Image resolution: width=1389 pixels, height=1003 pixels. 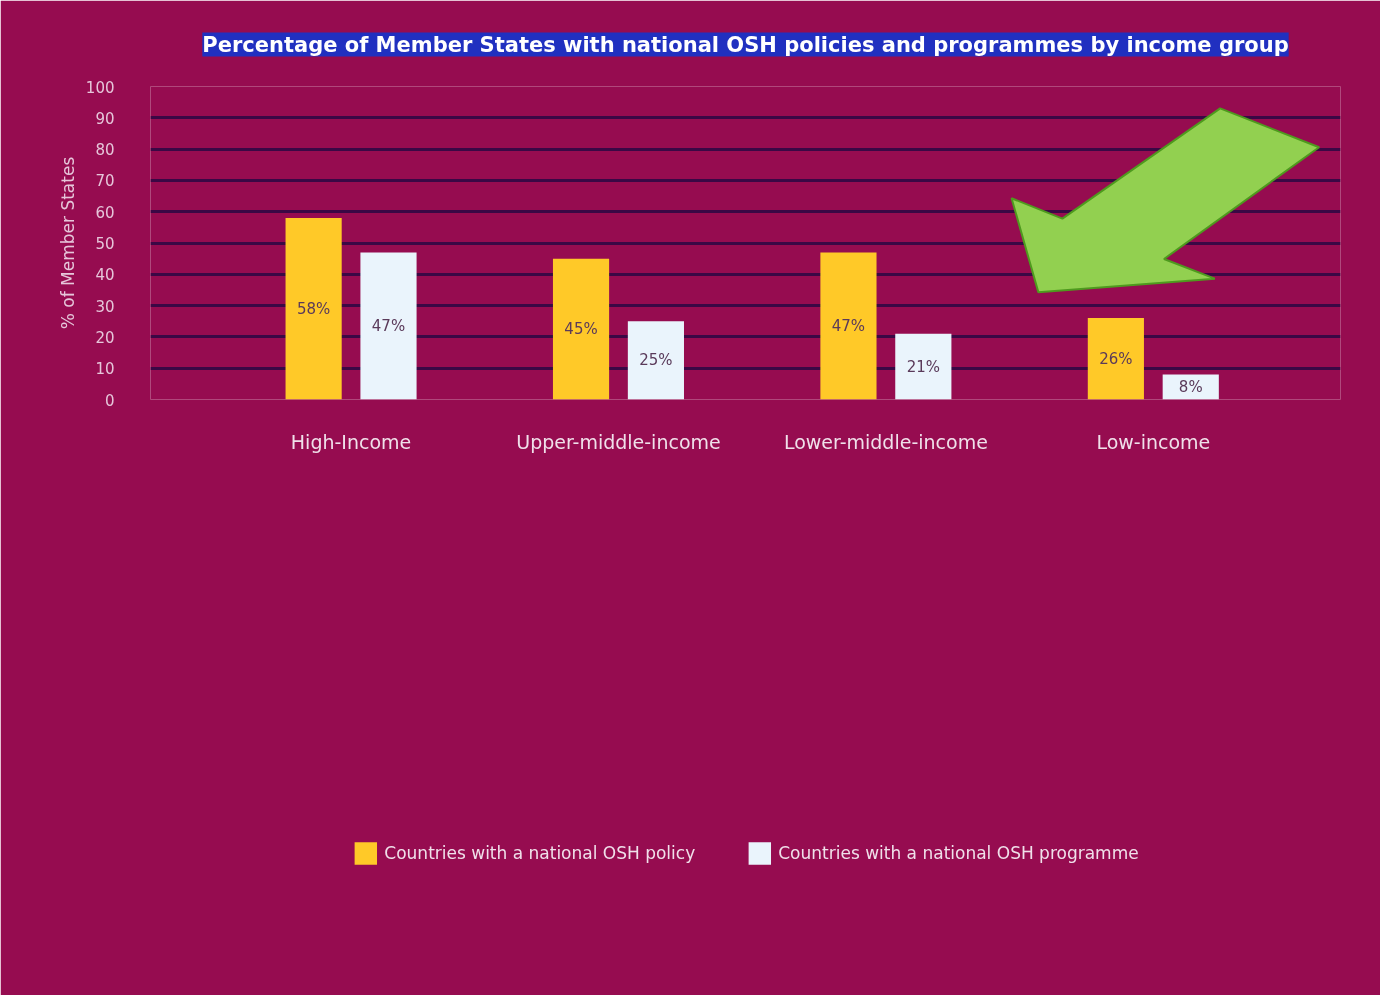 What do you see at coordinates (540, 853) in the screenshot?
I see `legend-label: Countries with a national OSH policy` at bounding box center [540, 853].